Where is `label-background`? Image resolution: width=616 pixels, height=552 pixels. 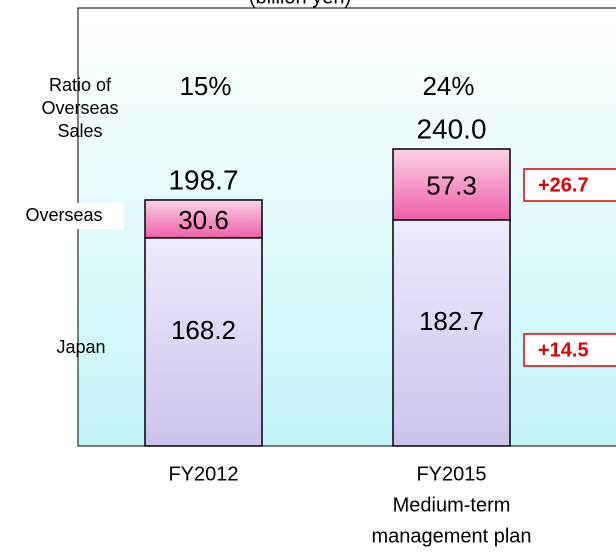 label-background is located at coordinates (66, 216).